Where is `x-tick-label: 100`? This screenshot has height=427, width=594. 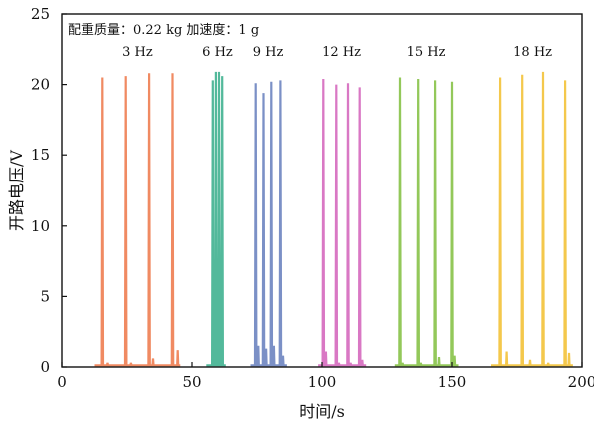 x-tick-label: 100 is located at coordinates (322, 382).